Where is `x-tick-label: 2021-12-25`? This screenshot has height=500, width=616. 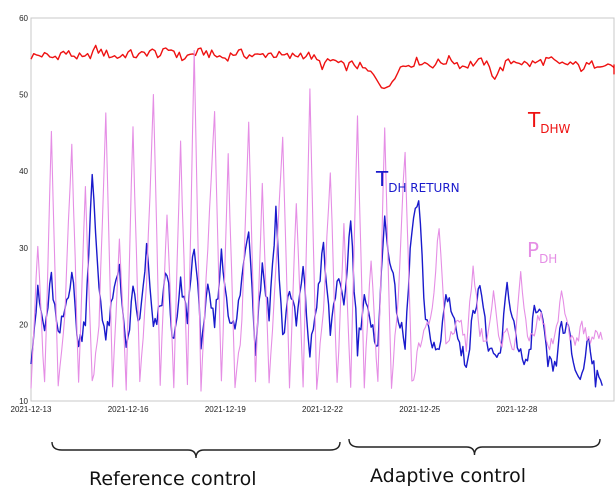 x-tick-label: 2021-12-25 is located at coordinates (419, 409).